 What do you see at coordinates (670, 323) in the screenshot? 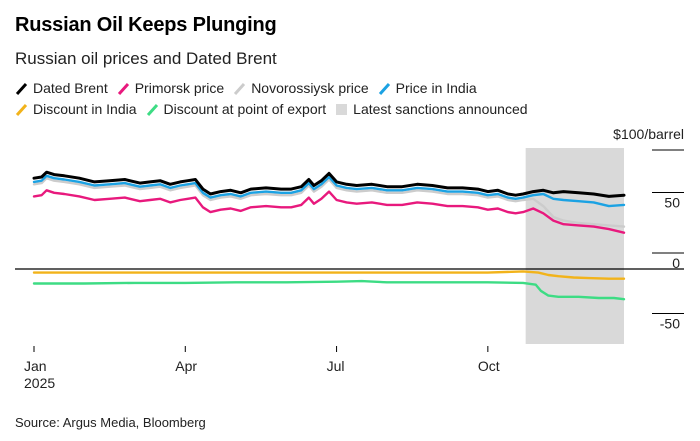
I see `y-tick-label: -50` at bounding box center [670, 323].